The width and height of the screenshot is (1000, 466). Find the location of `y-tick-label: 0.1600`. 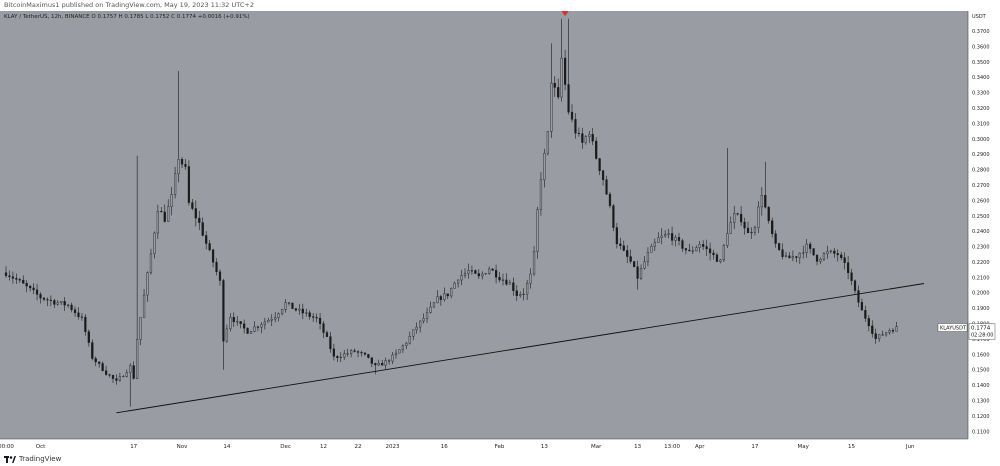

y-tick-label: 0.1600 is located at coordinates (981, 355).